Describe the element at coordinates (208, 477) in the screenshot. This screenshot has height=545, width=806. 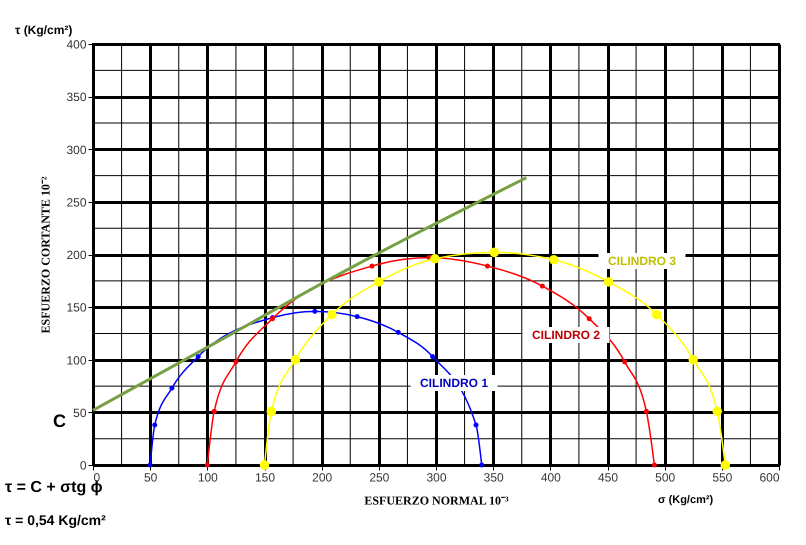
I see `x-tick-label: 100` at that location.